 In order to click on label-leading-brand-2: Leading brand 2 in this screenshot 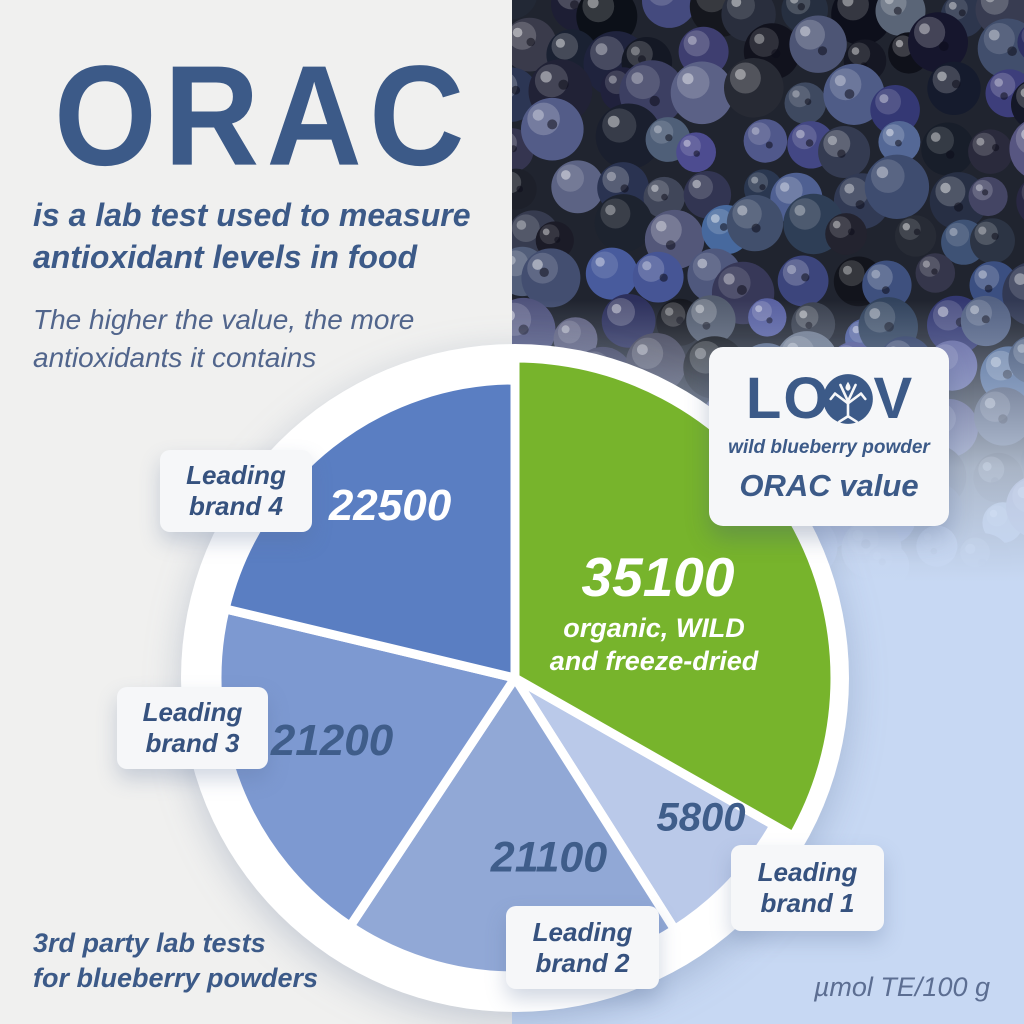, I will do `click(582, 947)`.